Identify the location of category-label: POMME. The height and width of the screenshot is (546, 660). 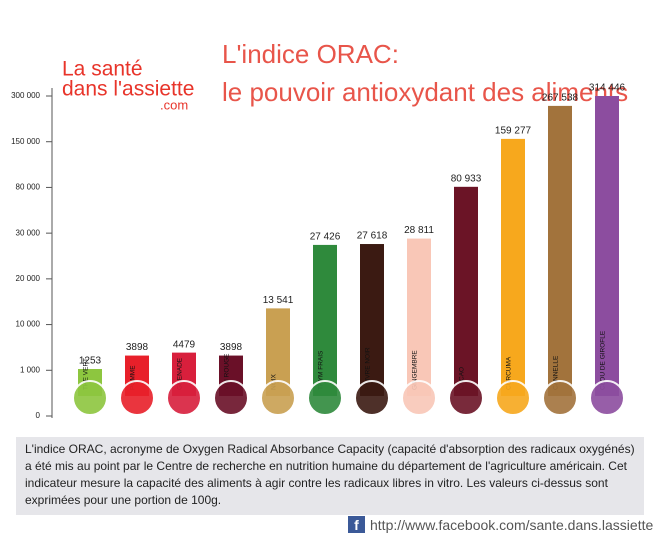
(133, 377).